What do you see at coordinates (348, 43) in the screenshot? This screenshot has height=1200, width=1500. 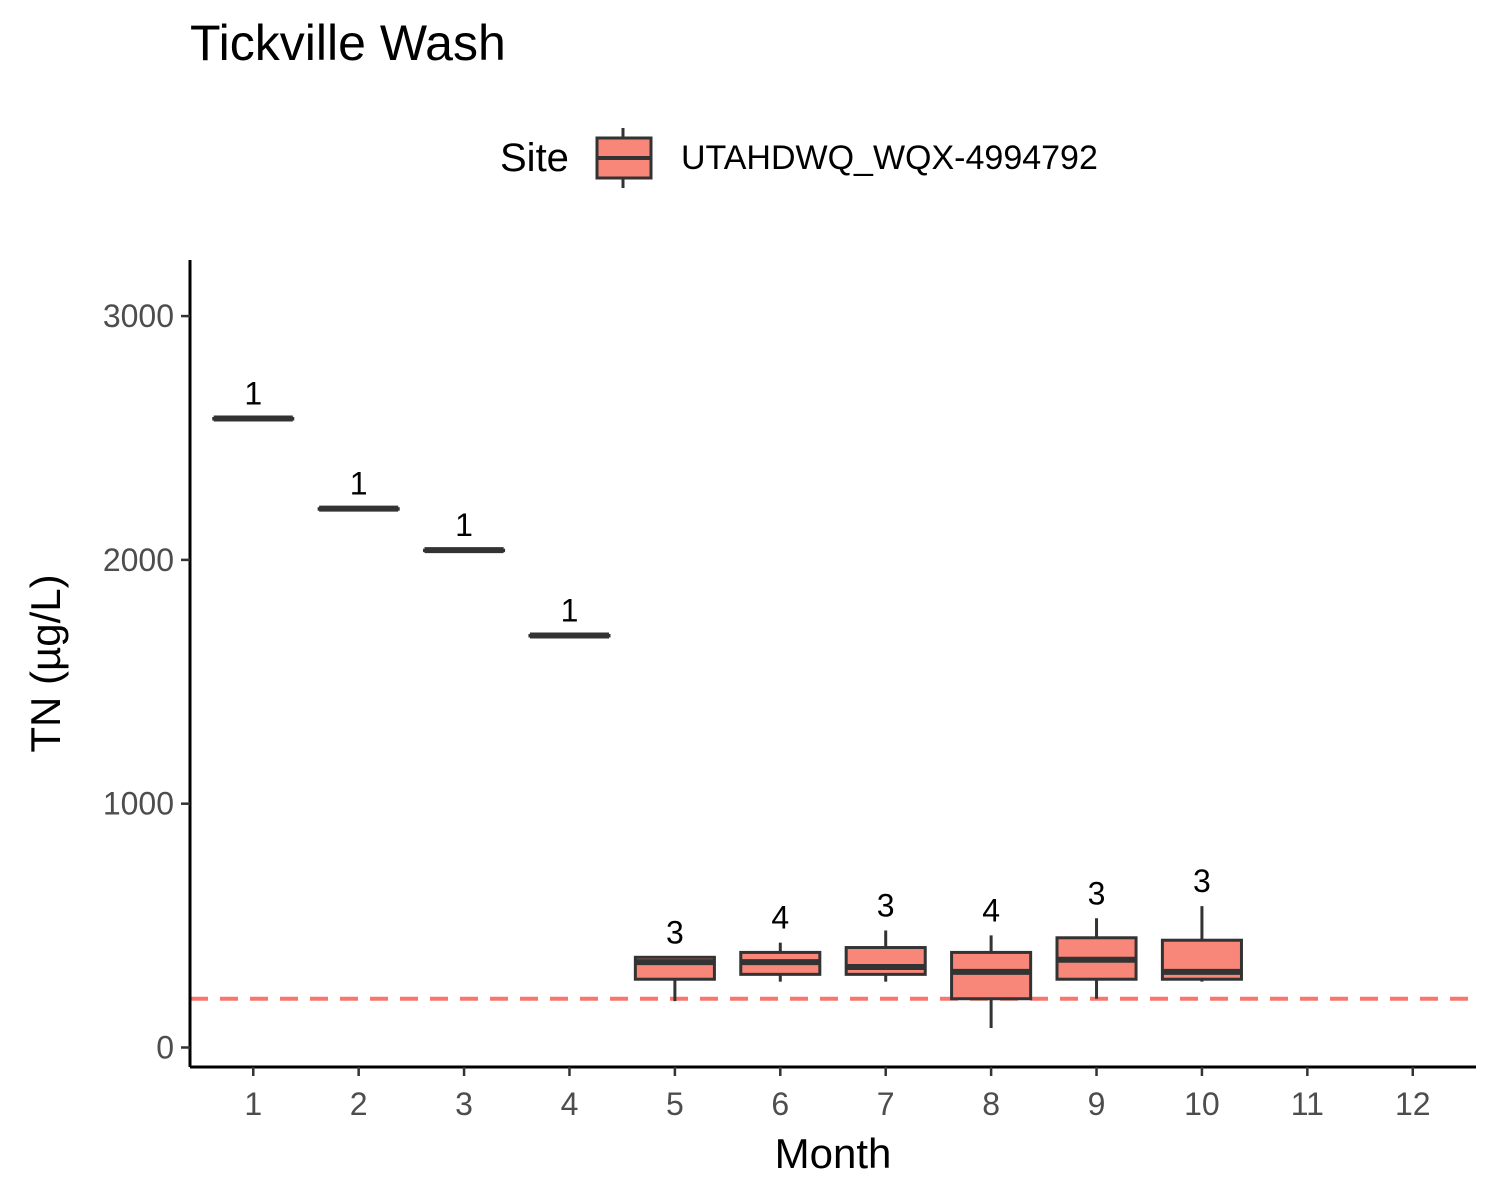 I see `chart-title: Tickville Wash` at bounding box center [348, 43].